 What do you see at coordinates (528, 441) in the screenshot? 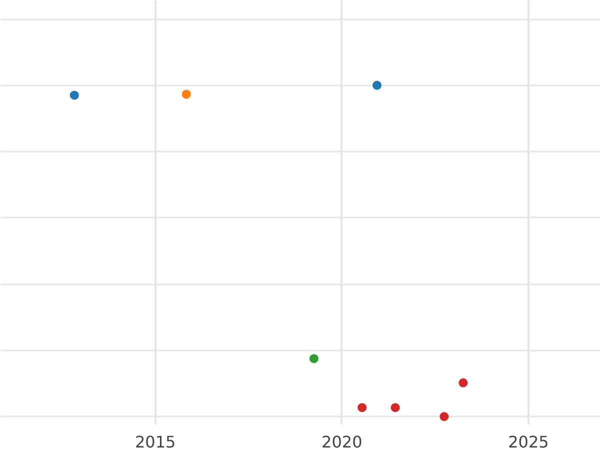
I see `x-tick-label: 2025` at bounding box center [528, 441].